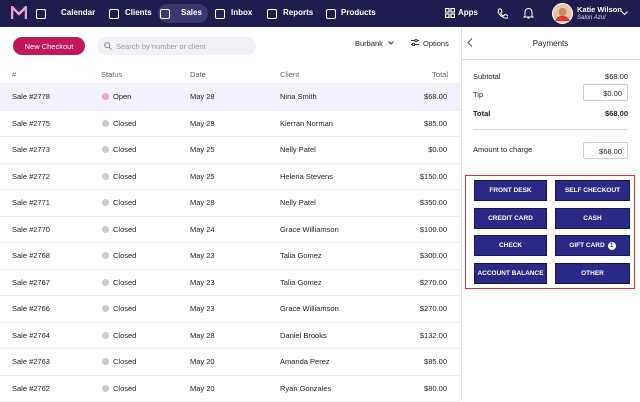 The height and width of the screenshot is (402, 640). Describe the element at coordinates (468, 12) in the screenshot. I see `apps: Apps` at that location.